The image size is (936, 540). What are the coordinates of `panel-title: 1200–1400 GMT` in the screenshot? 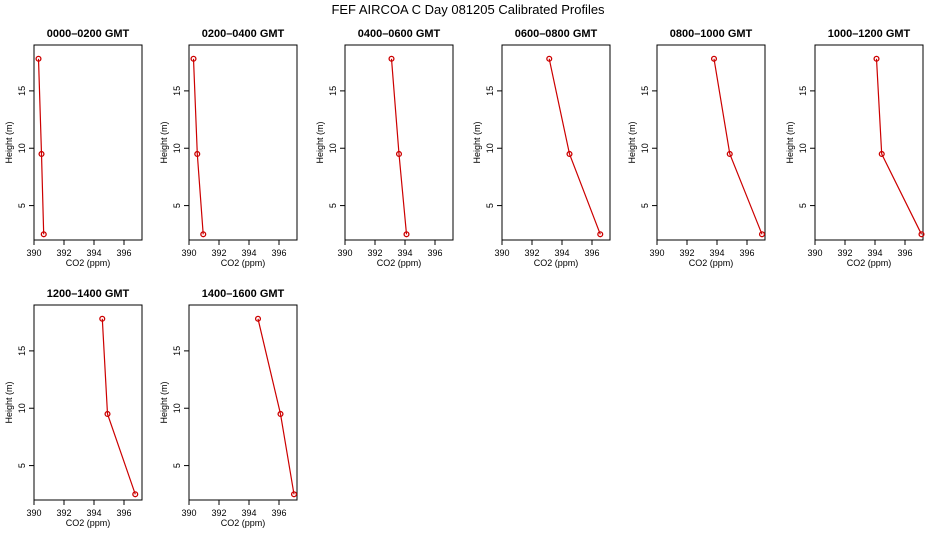 It's located at (88, 294).